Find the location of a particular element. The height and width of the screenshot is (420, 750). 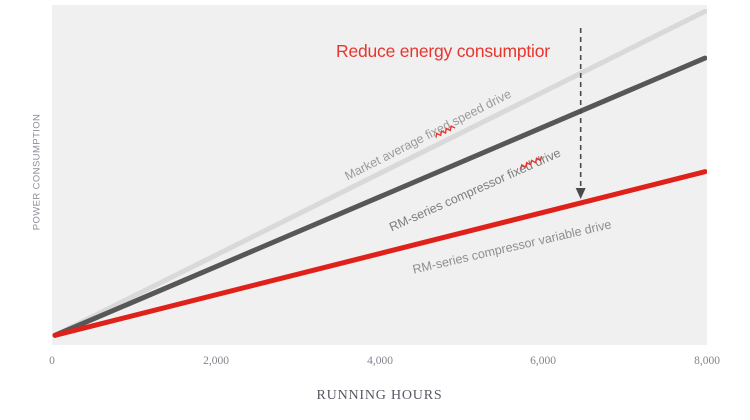

annotation-text: Reduce energy consumptior is located at coordinates (443, 51).